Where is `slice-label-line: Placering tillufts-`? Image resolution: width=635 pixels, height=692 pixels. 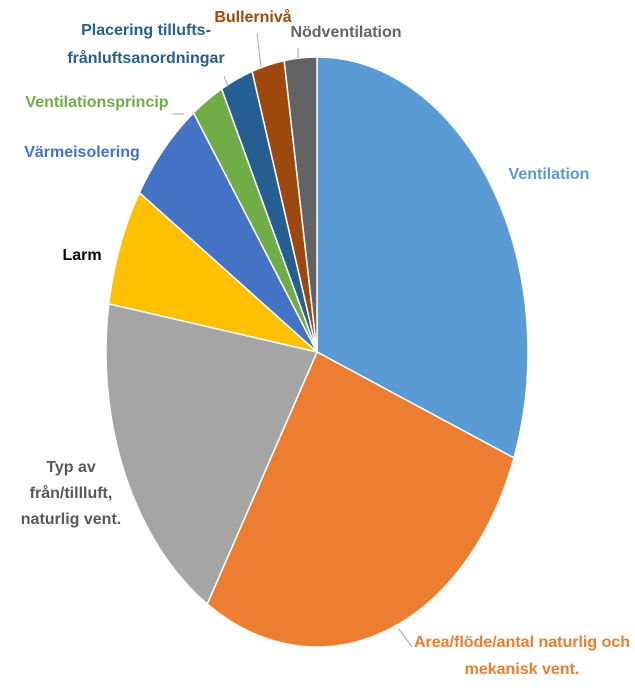
slice-label-line: Placering tillufts- is located at coordinates (146, 30).